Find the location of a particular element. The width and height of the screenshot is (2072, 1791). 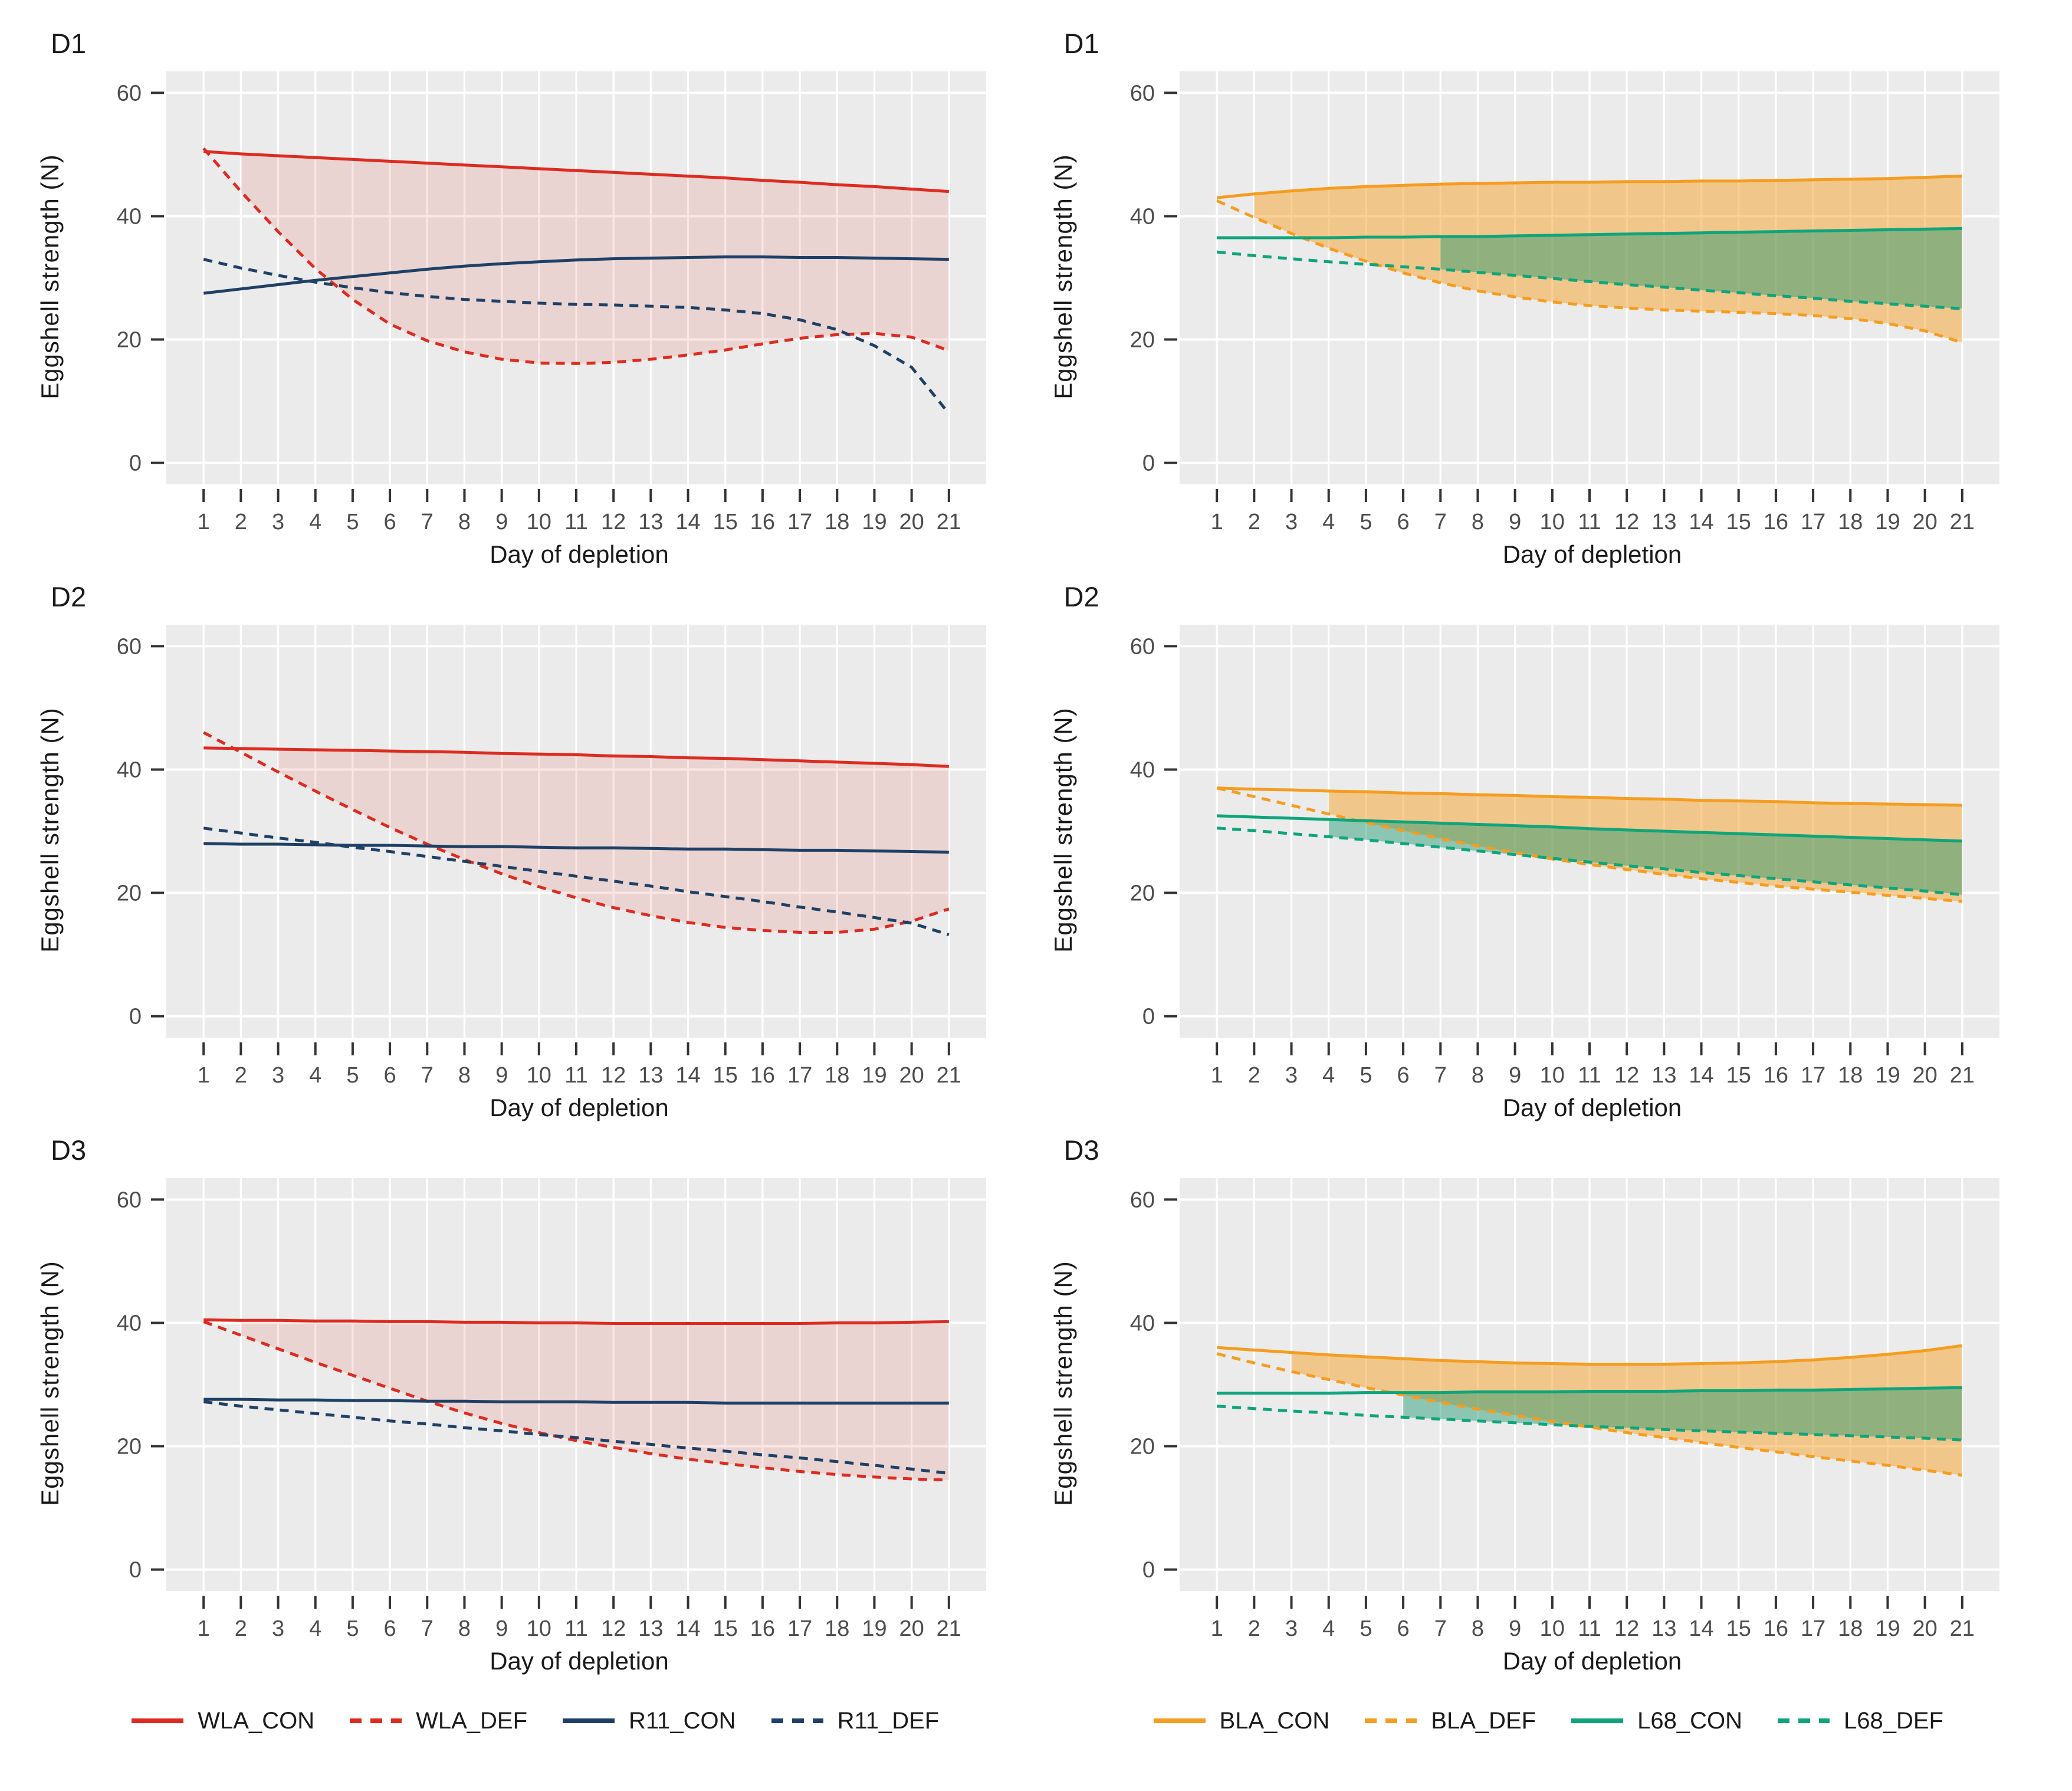

series-line-WLA_DEF is located at coordinates (576, 833).